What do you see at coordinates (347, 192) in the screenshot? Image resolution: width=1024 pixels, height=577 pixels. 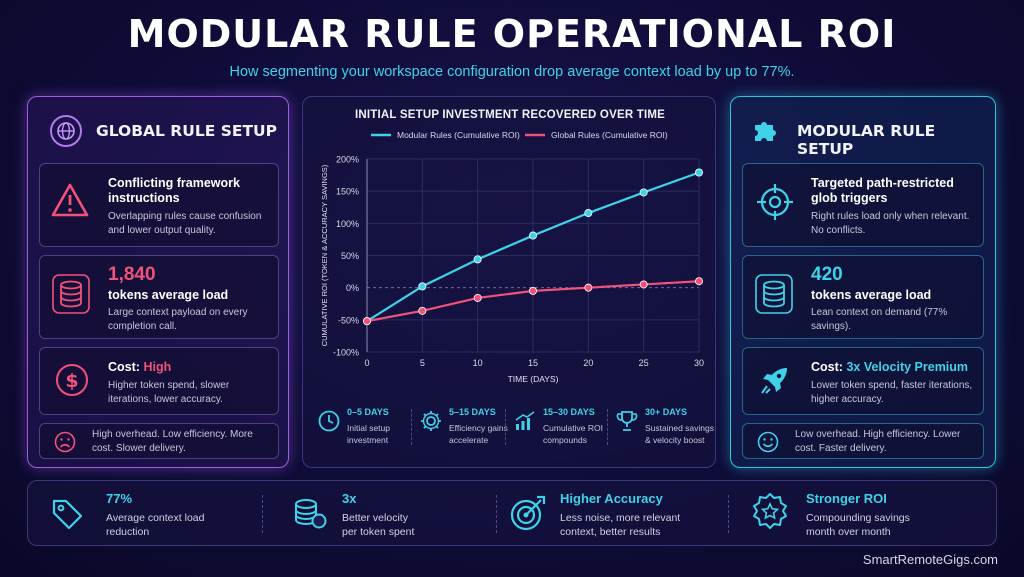 I see `y-tick-label: 150%` at bounding box center [347, 192].